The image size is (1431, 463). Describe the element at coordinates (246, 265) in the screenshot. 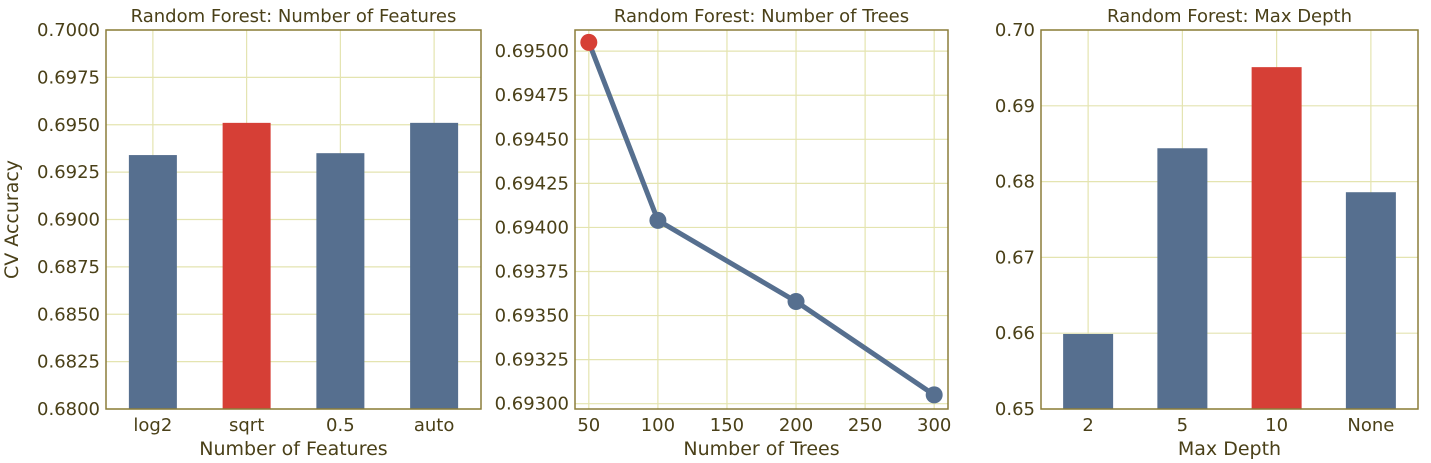

I see `bar-sqrt` at that location.